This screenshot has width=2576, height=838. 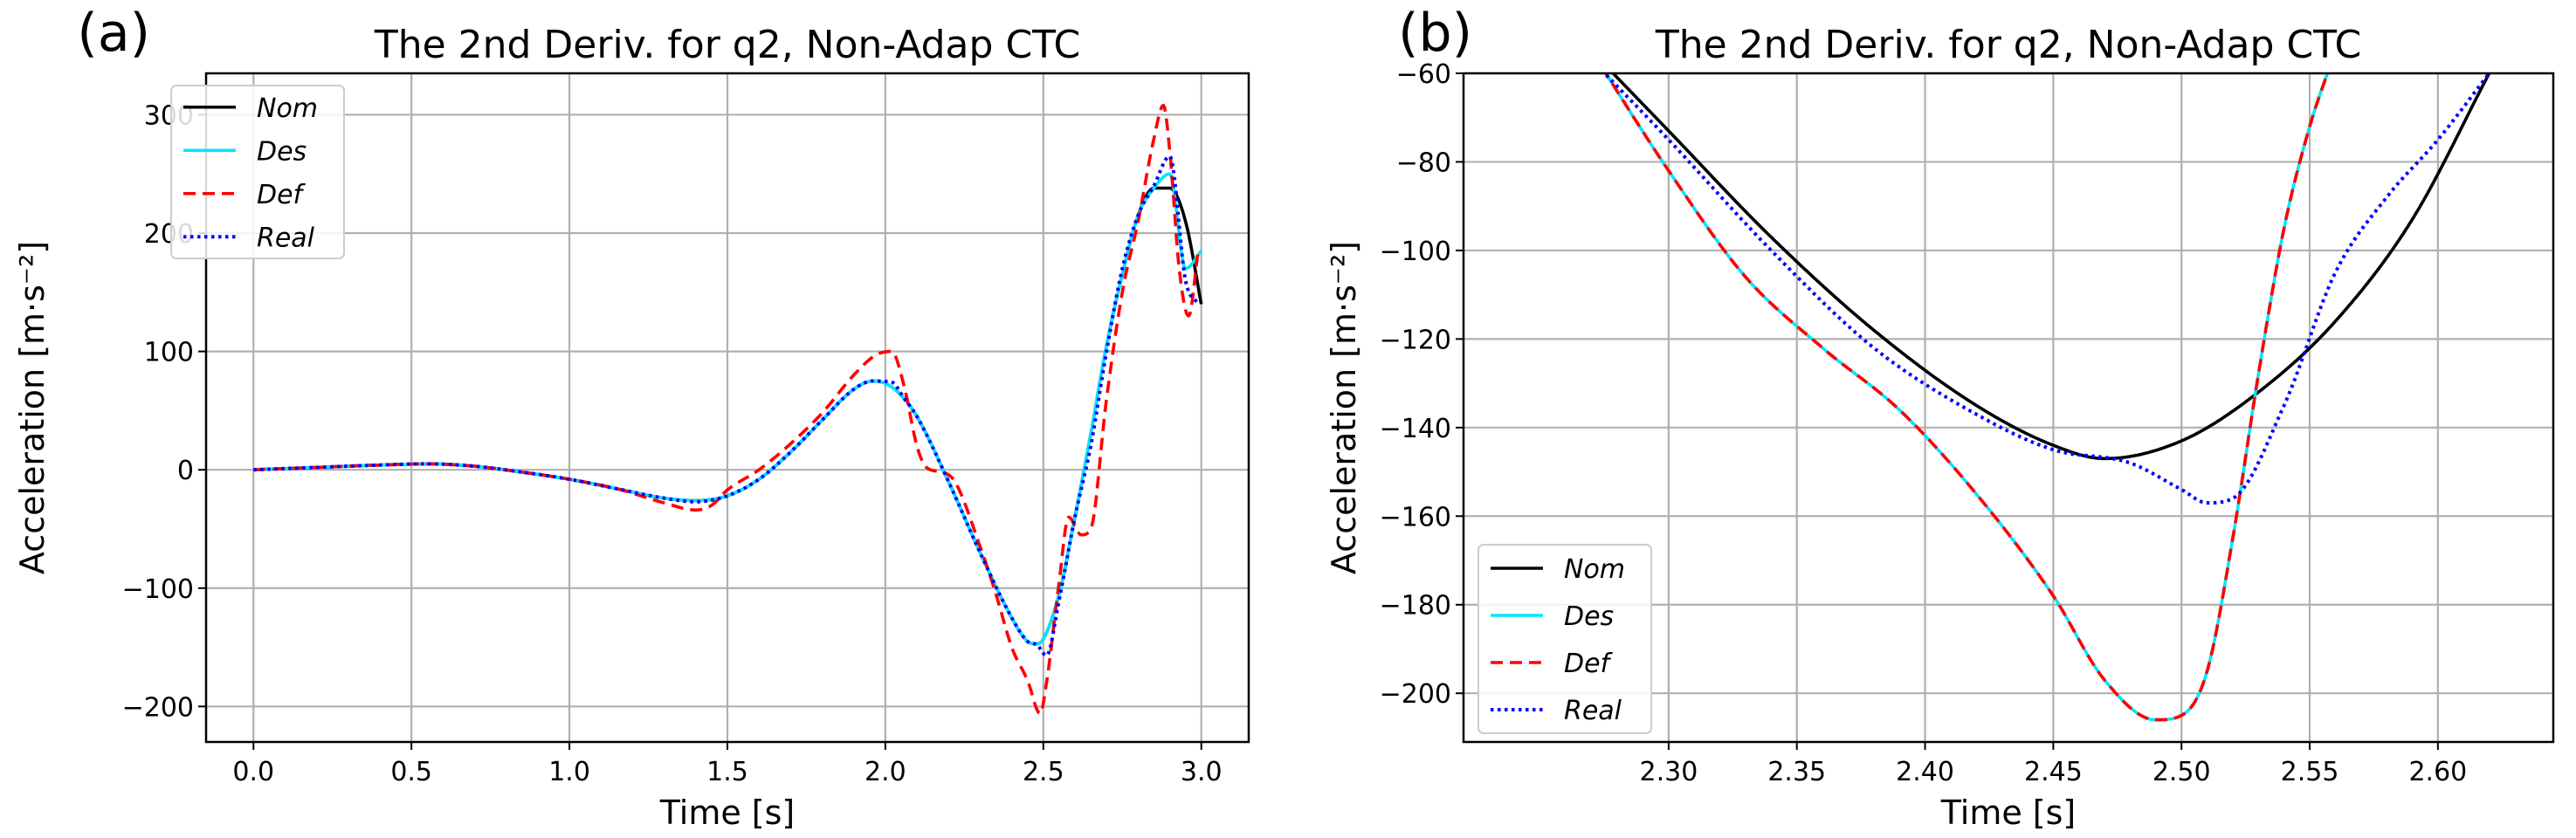 What do you see at coordinates (2310, 772) in the screenshot?
I see `x-tick-label: 2.55` at bounding box center [2310, 772].